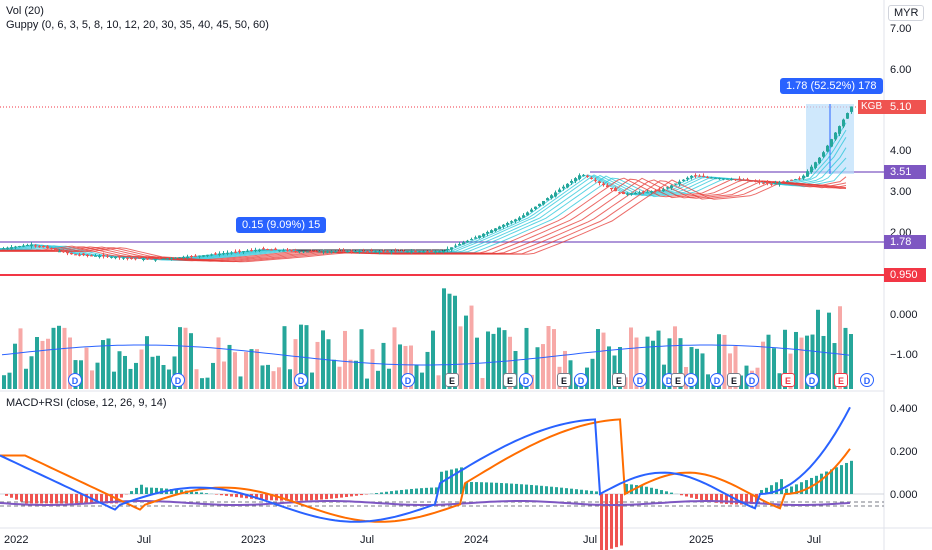 This screenshot has height=550, width=932. Describe the element at coordinates (281, 225) in the screenshot. I see `measure-label-first: 0.15 (9.09%) 15` at that location.